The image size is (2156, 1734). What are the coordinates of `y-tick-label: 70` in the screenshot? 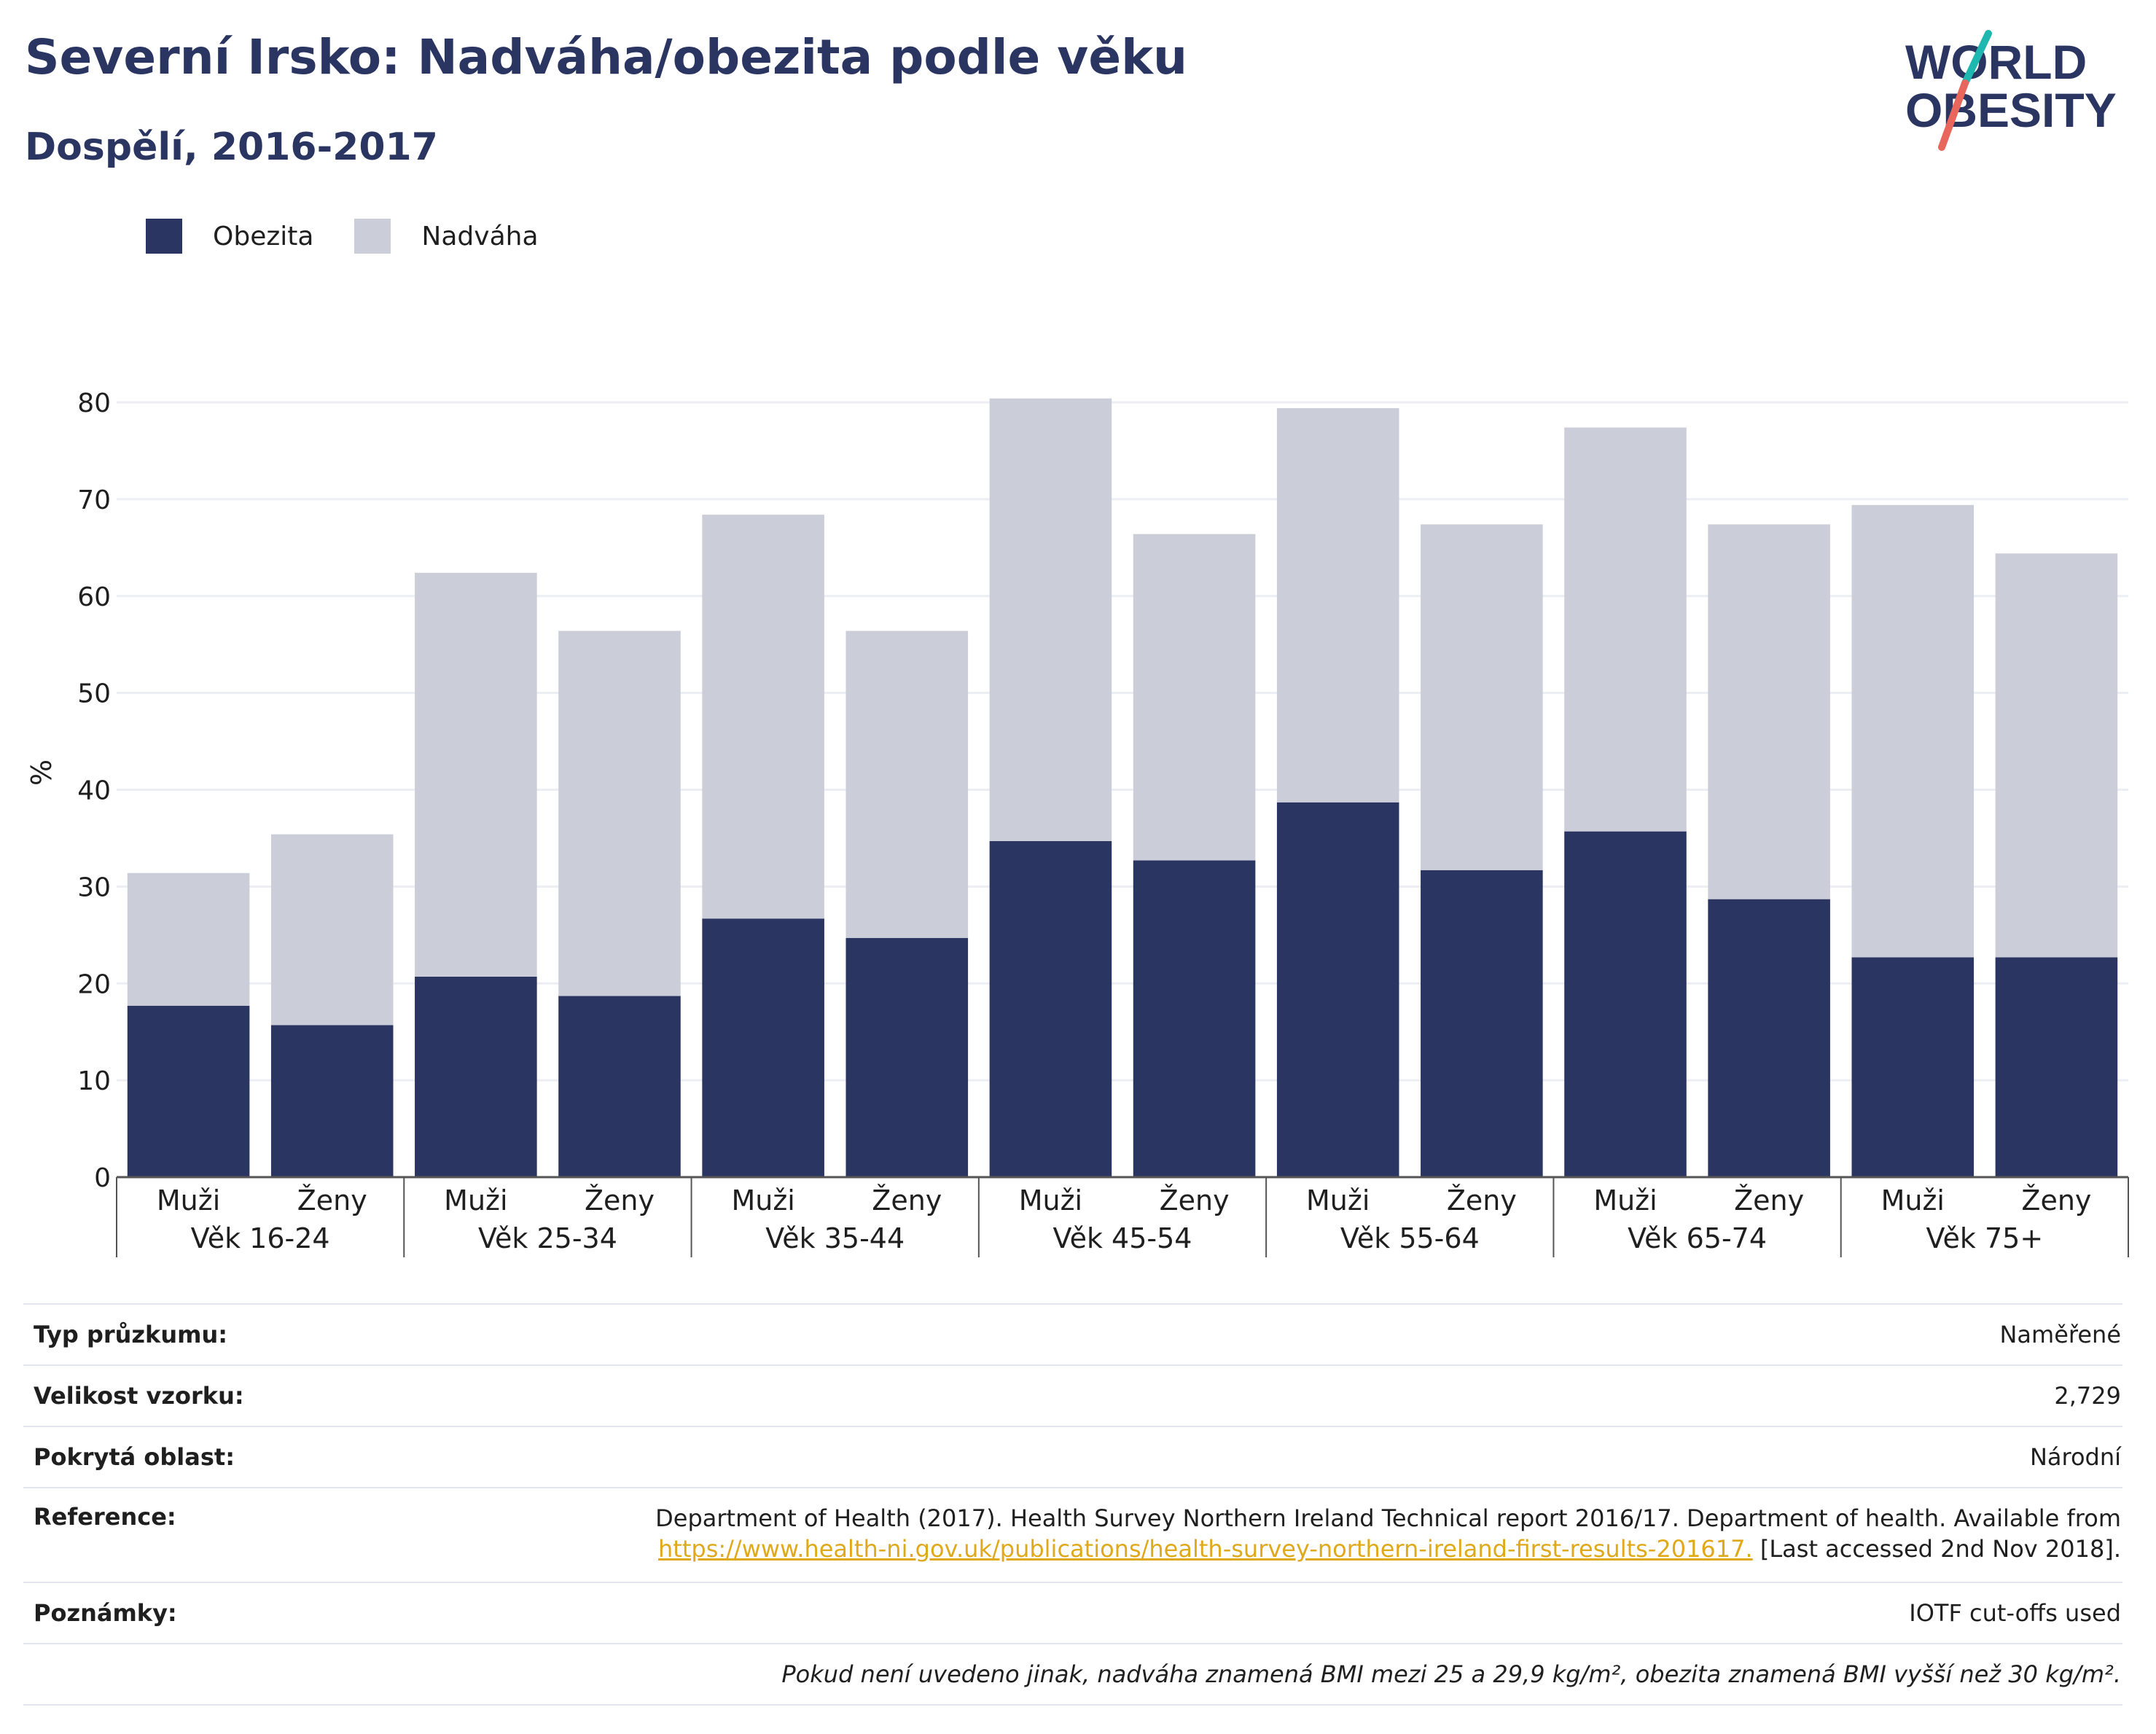 It's located at (94, 500).